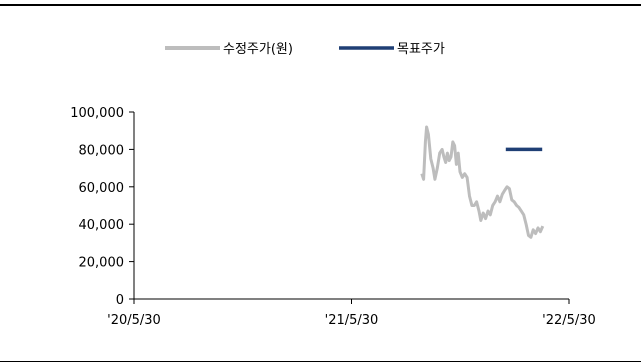 The height and width of the screenshot is (364, 641). I want to click on series-line-adjusted-price, so click(482, 182).